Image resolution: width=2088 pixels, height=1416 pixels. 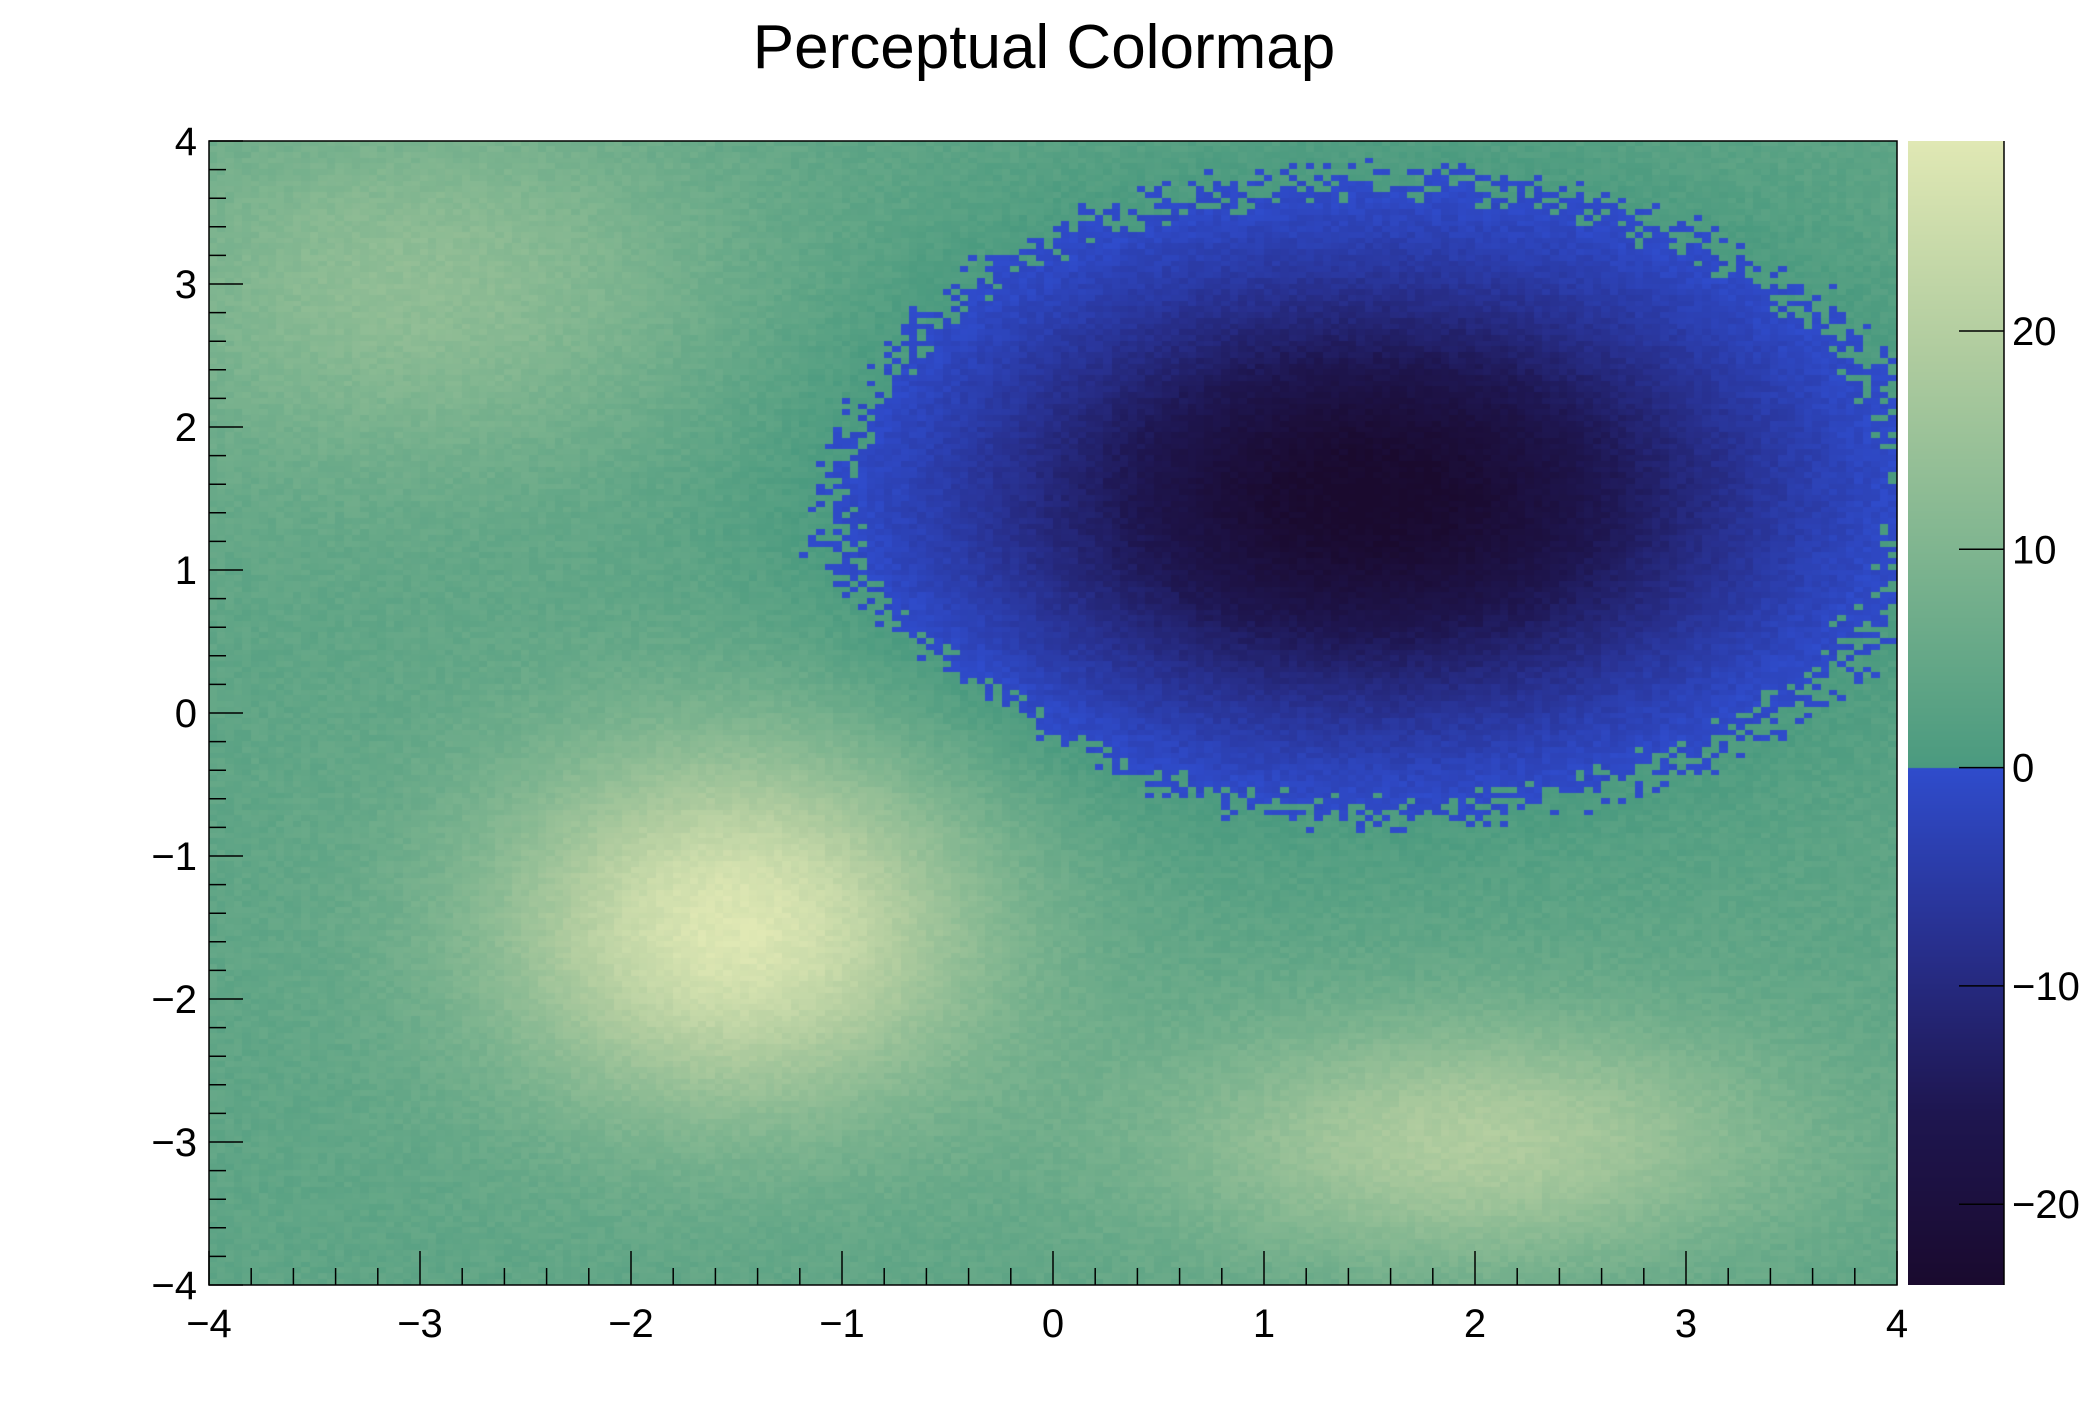 I want to click on x-tick-label: 3, so click(x=1686, y=1324).